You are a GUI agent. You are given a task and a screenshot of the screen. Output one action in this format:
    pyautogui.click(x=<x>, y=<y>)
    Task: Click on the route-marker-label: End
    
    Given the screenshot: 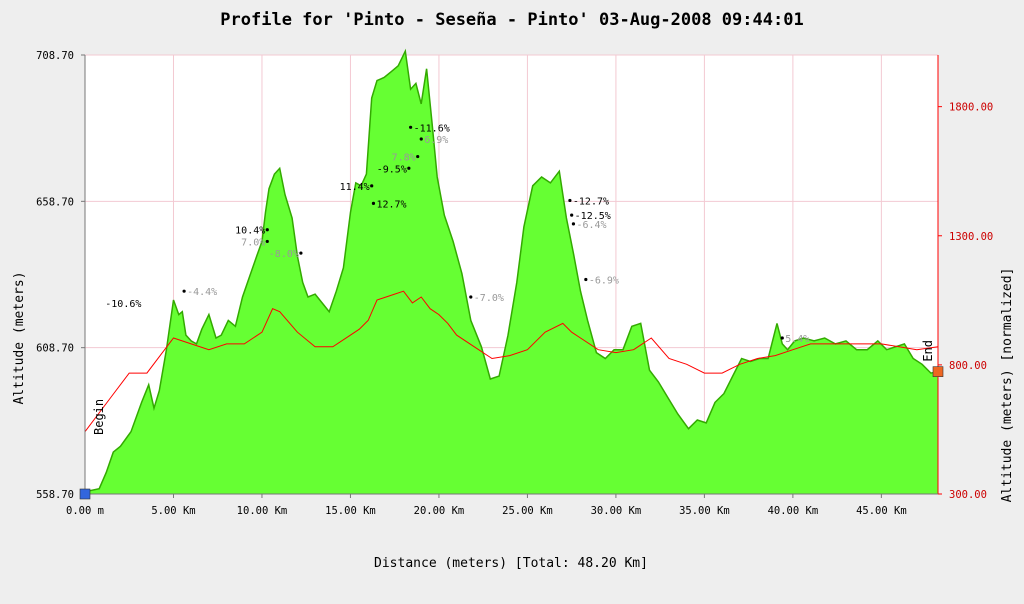 What is the action you would take?
    pyautogui.click(x=928, y=351)
    